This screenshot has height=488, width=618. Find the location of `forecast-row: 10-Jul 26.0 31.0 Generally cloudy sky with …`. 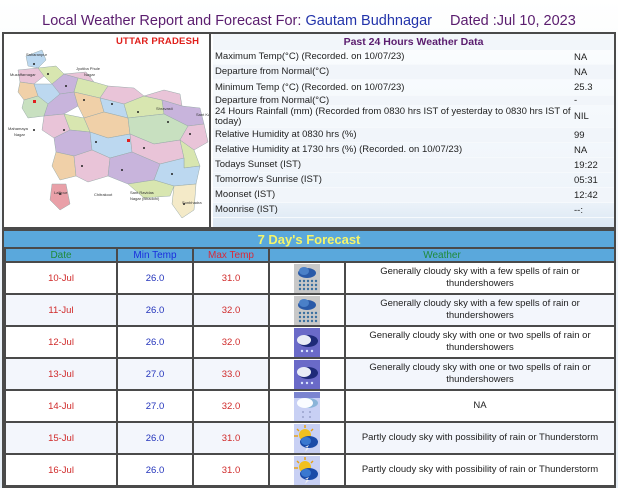

forecast-row: 10-Jul 26.0 31.0 Generally cloudy sky with … is located at coordinates (310, 278).